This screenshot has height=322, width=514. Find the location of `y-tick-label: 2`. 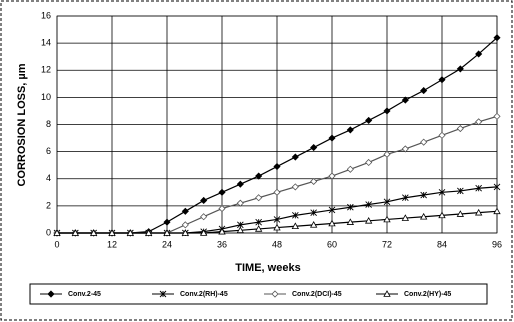

y-tick-label: 2 is located at coordinates (48, 205).